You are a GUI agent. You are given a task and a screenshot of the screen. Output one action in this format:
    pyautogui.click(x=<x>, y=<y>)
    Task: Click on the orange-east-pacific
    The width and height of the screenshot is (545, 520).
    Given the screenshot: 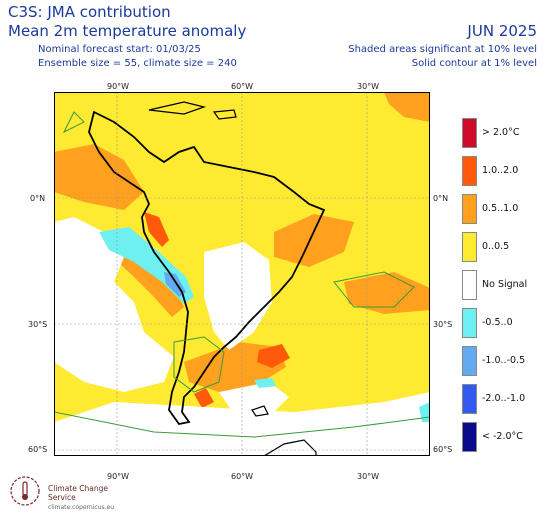 What is the action you would take?
    pyautogui.click(x=99, y=177)
    